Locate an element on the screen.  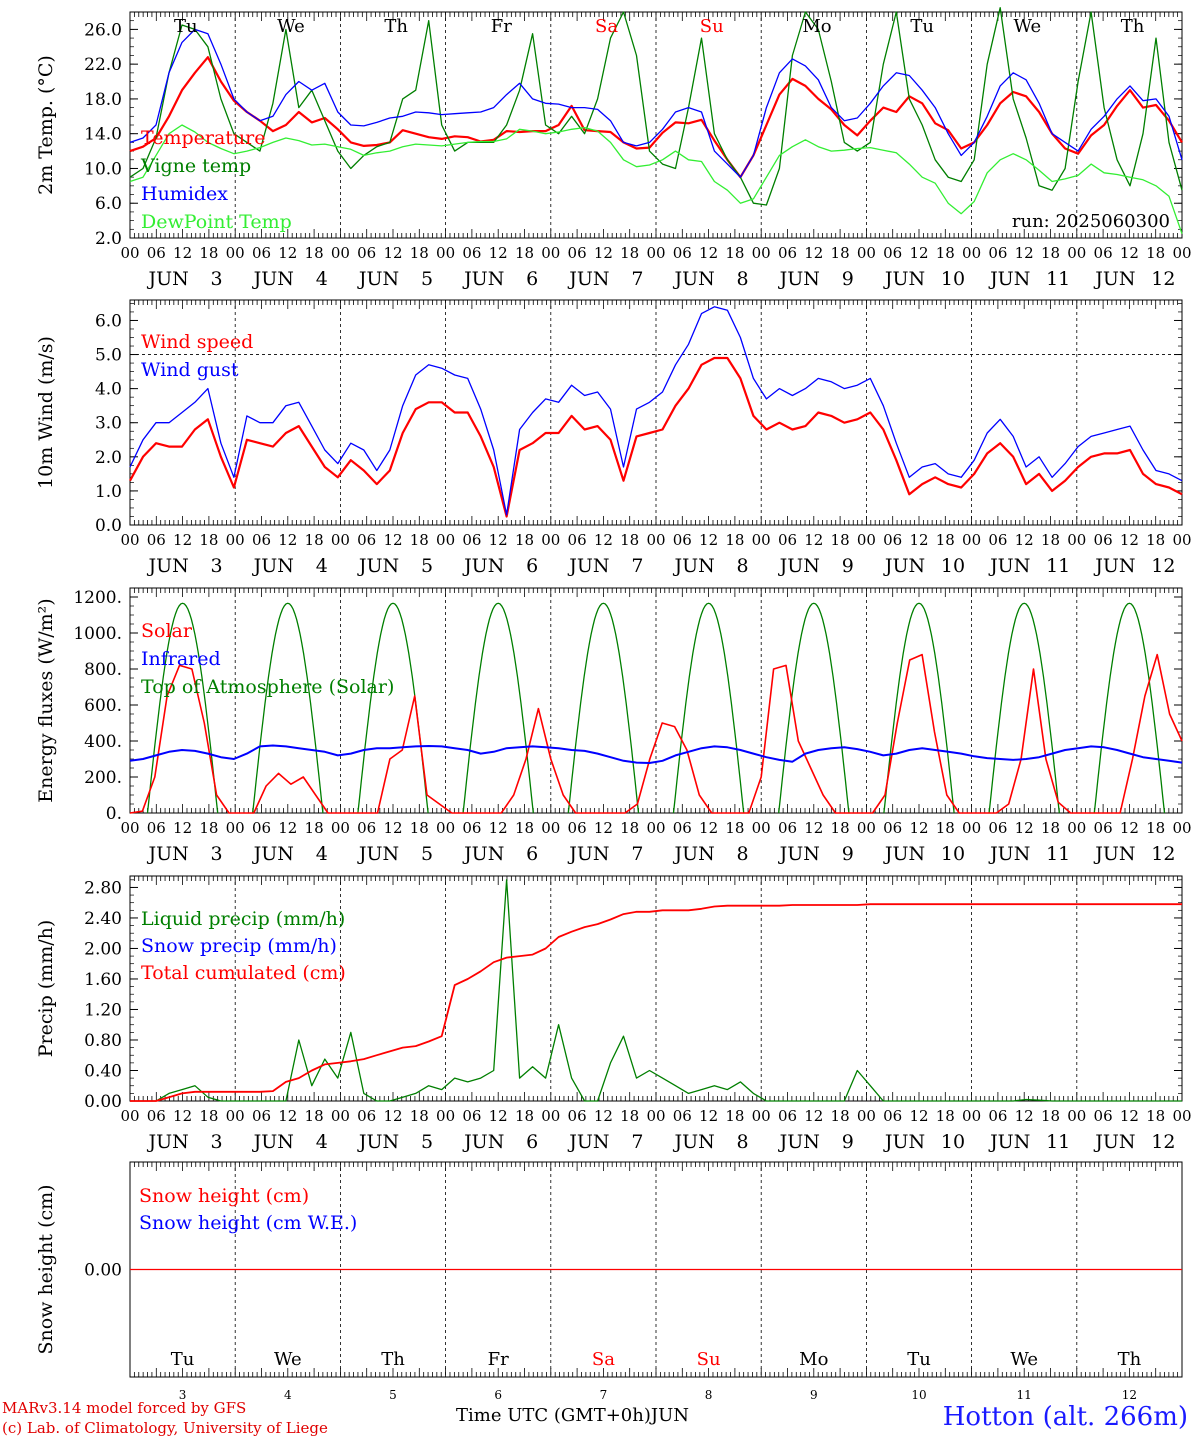
legend-entry: Snow height (cm) is located at coordinates (224, 1196).